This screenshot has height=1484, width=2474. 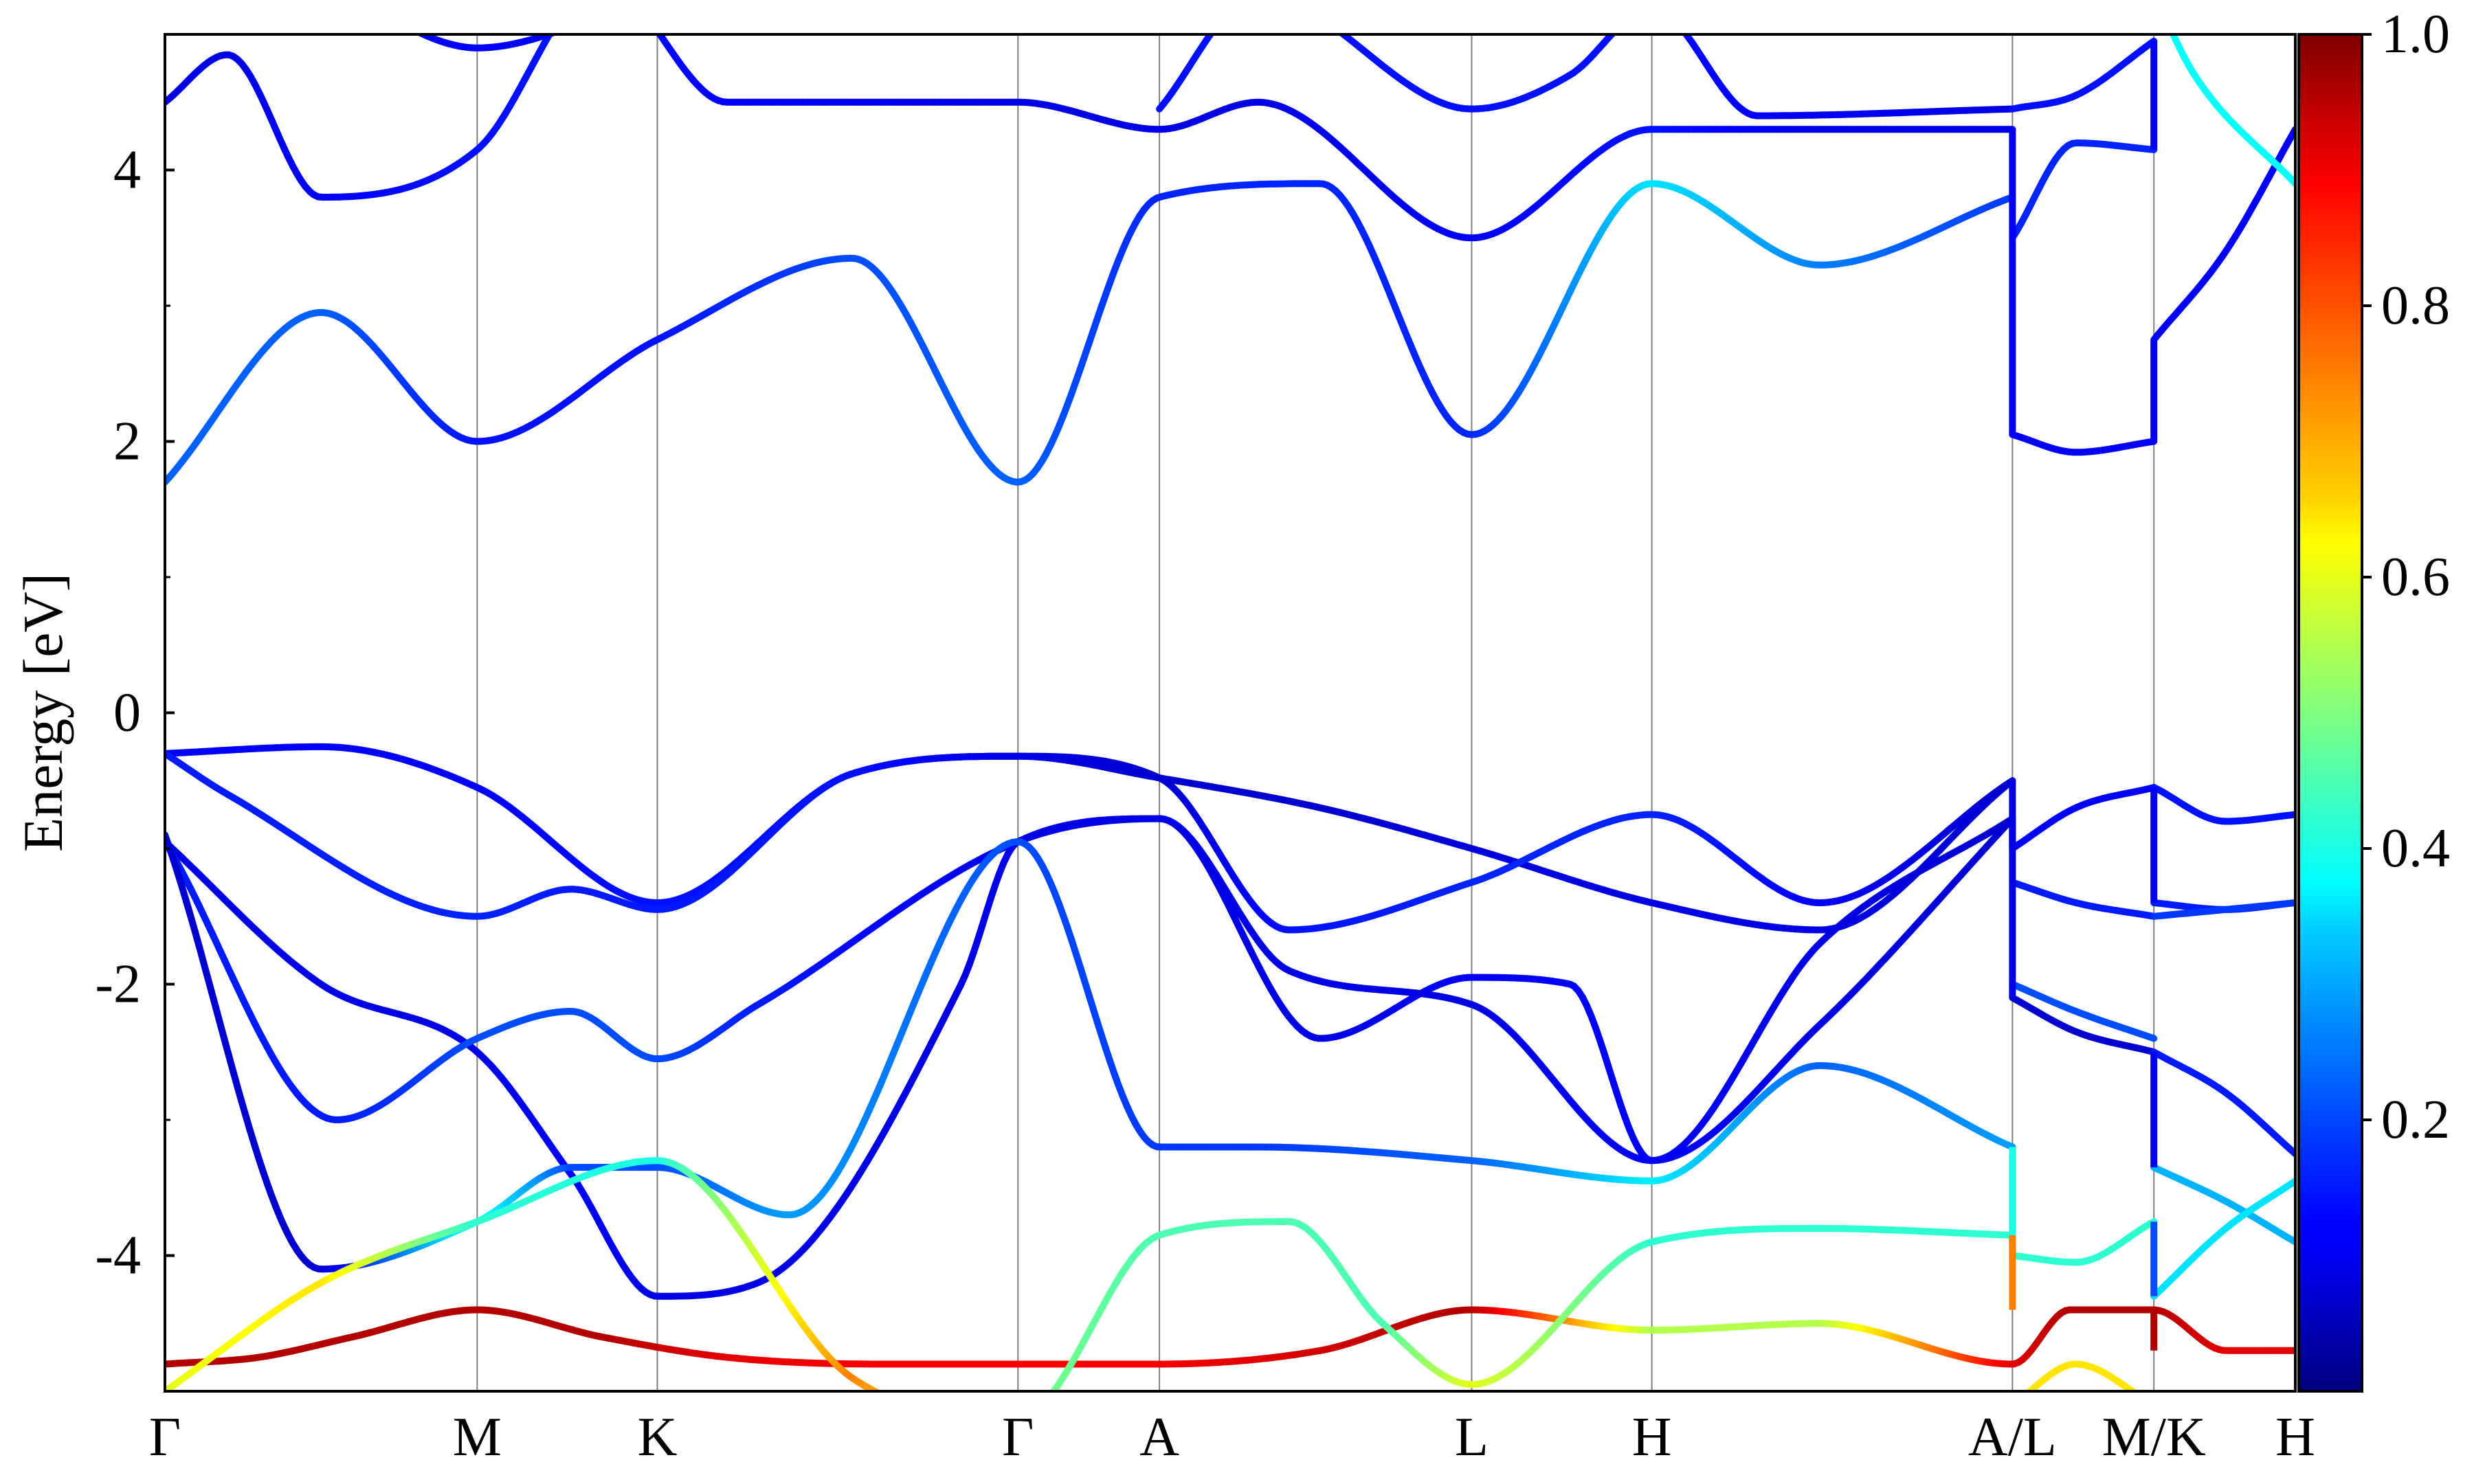 What do you see at coordinates (43, 712) in the screenshot?
I see `y-axis-label: Energy [eV]` at bounding box center [43, 712].